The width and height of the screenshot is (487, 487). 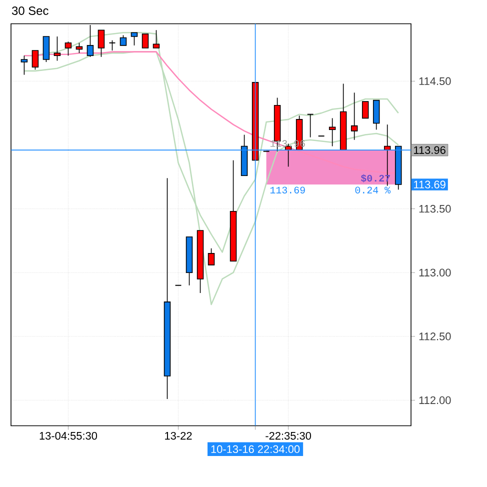 What do you see at coordinates (435, 272) in the screenshot?
I see `y-tick-label: 113.00` at bounding box center [435, 272].